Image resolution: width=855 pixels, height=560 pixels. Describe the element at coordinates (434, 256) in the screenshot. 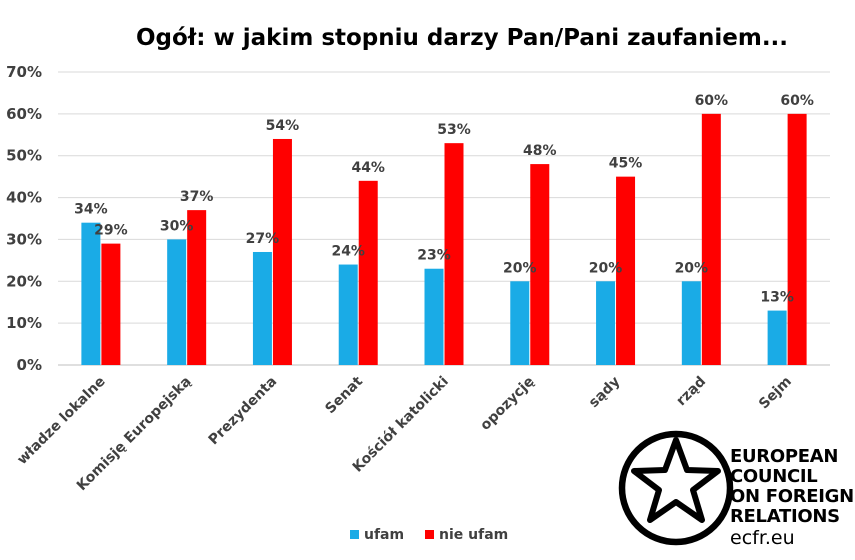

I see `data-label: 23%` at that location.